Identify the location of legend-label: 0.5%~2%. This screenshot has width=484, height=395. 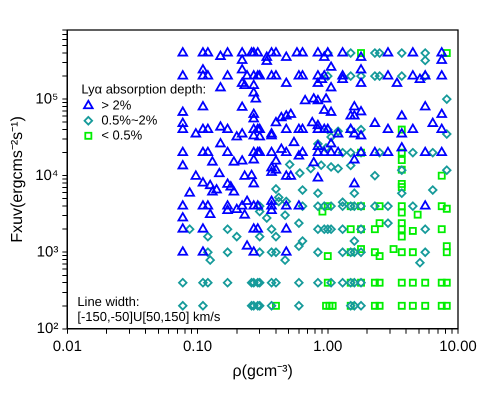
(129, 120).